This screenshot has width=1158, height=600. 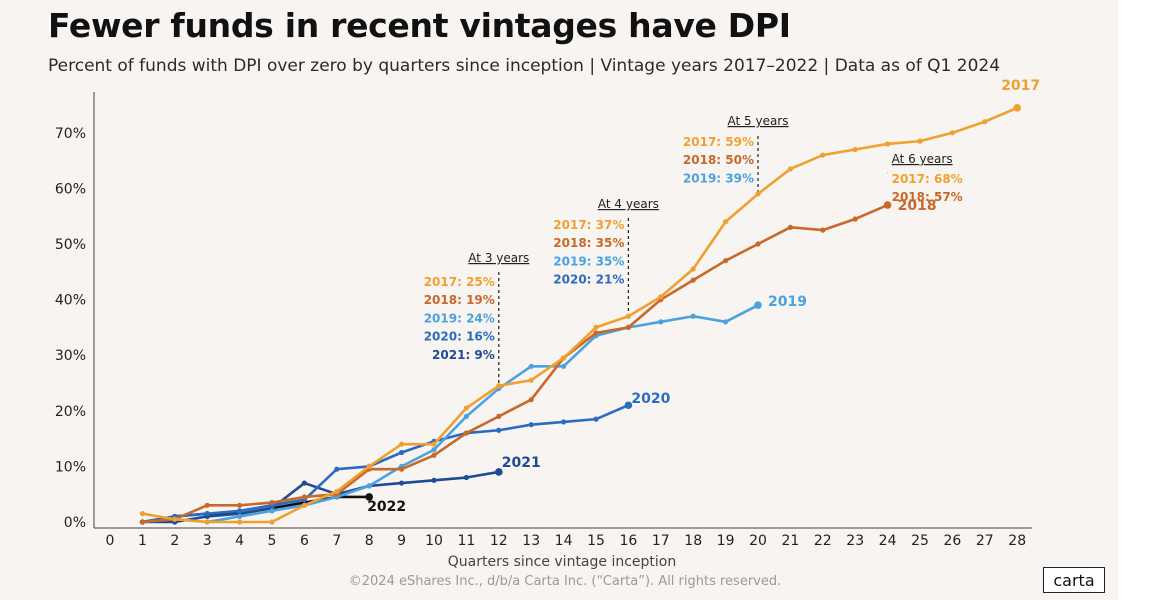 I want to click on x-tick-label: 24, so click(x=888, y=541).